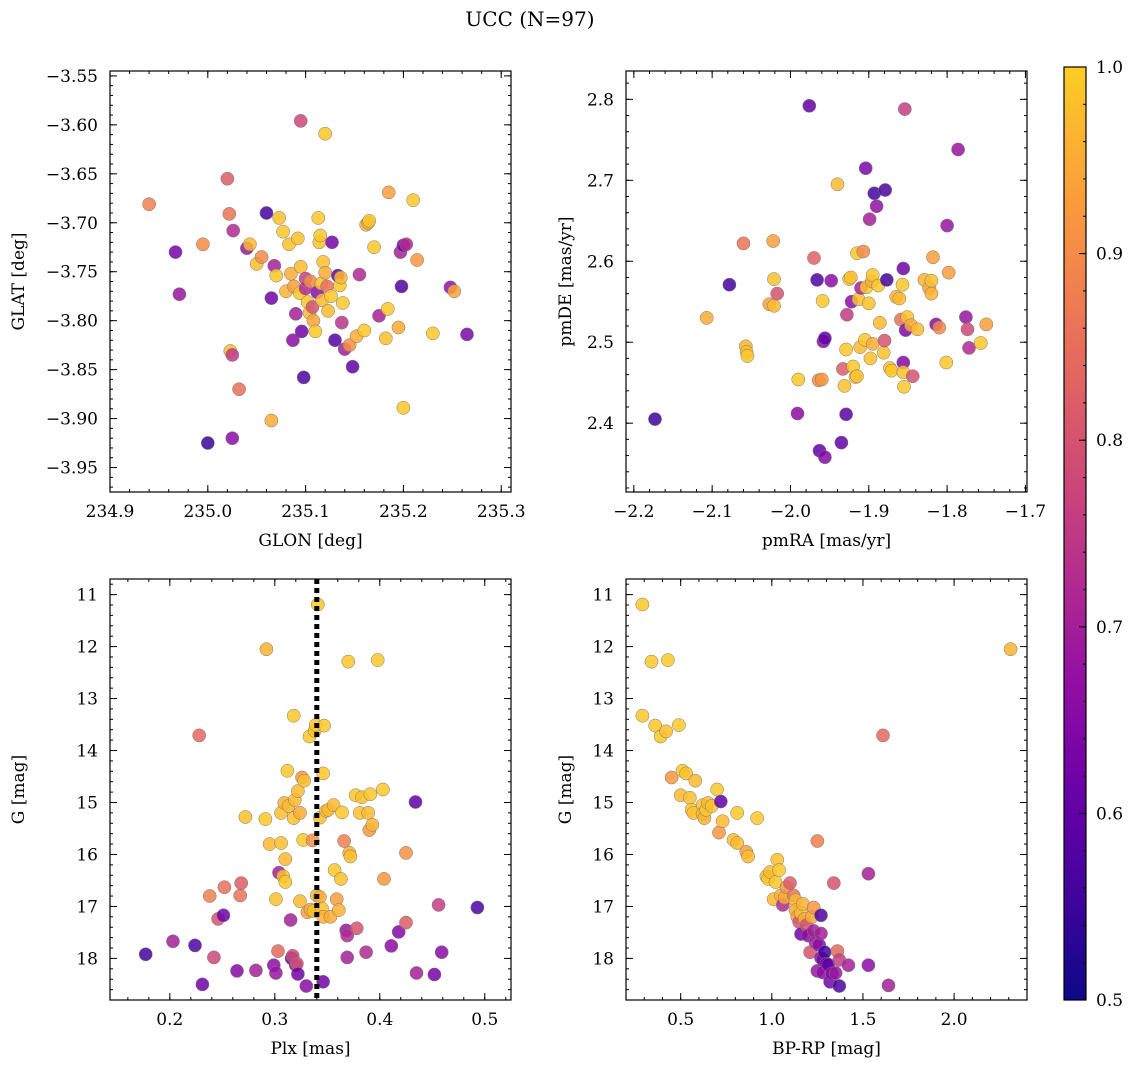  What do you see at coordinates (72, 322) in the screenshot?
I see `y-tick-label: −3.80` at bounding box center [72, 322].